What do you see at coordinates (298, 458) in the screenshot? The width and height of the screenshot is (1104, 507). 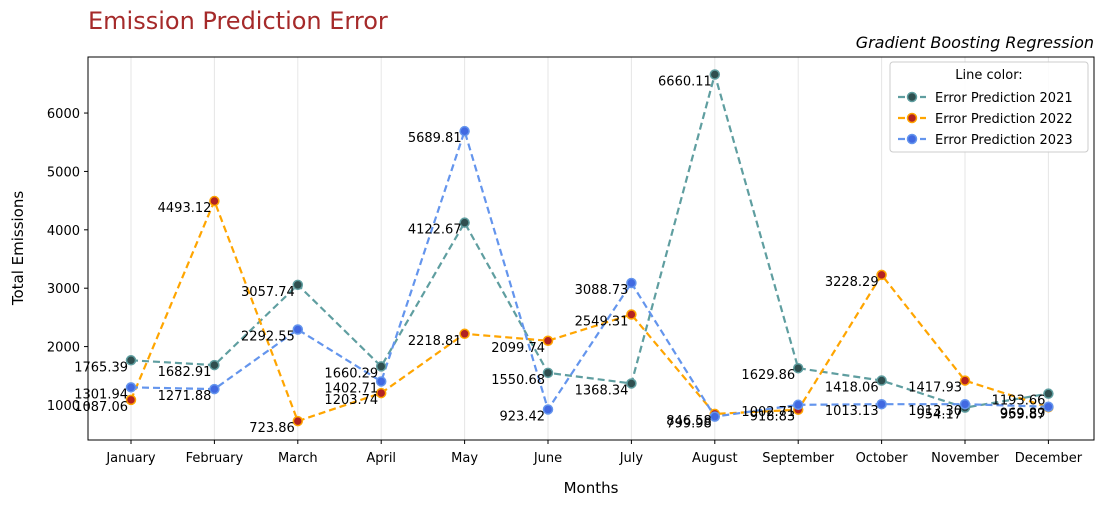 I see `x-tick-label: March` at bounding box center [298, 458].